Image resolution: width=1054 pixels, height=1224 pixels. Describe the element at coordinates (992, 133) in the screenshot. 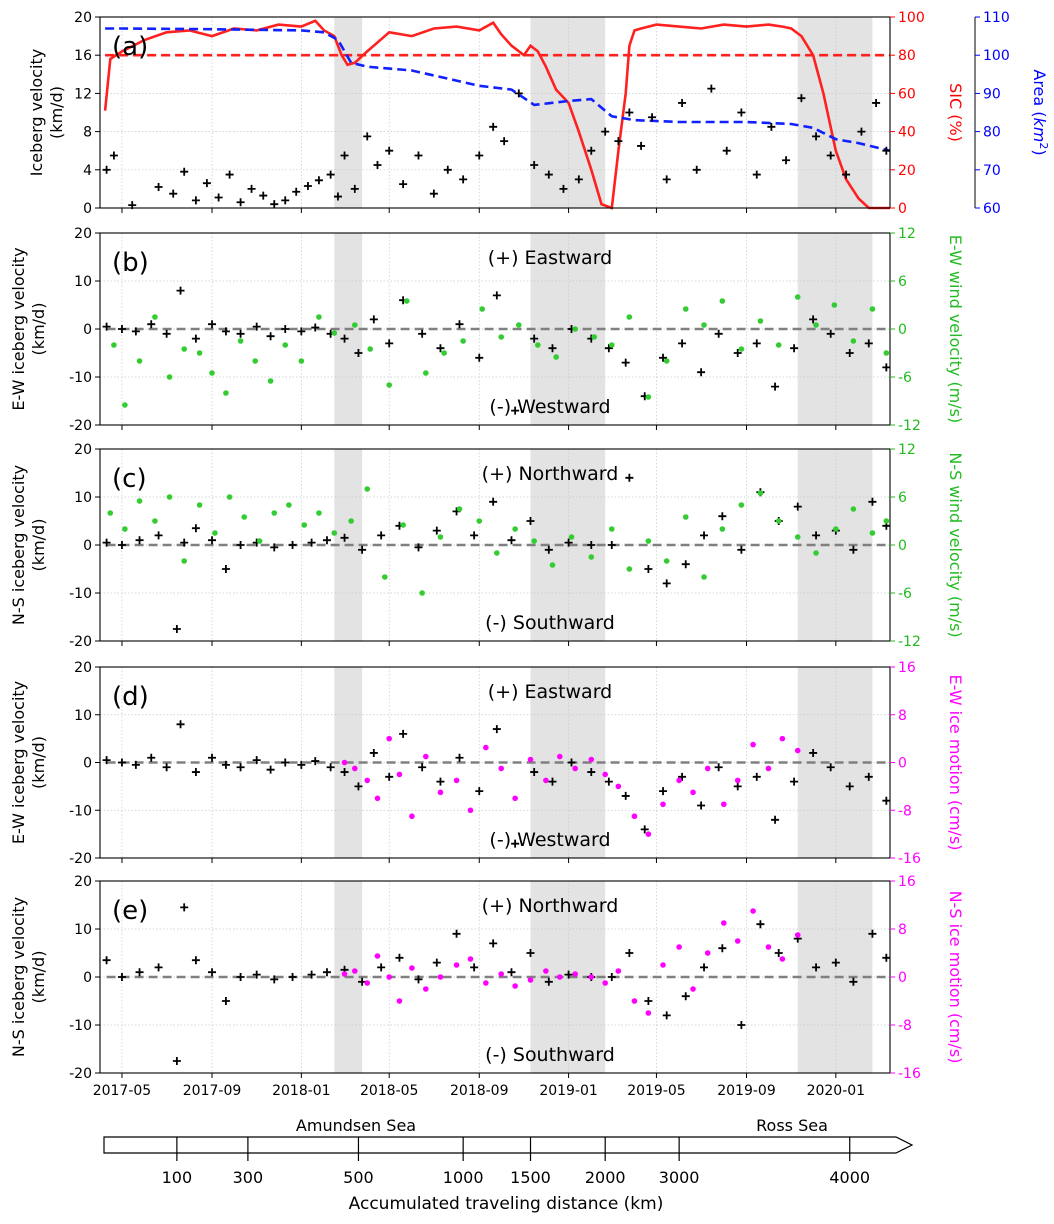

I see `area-tick-label: 80` at that location.